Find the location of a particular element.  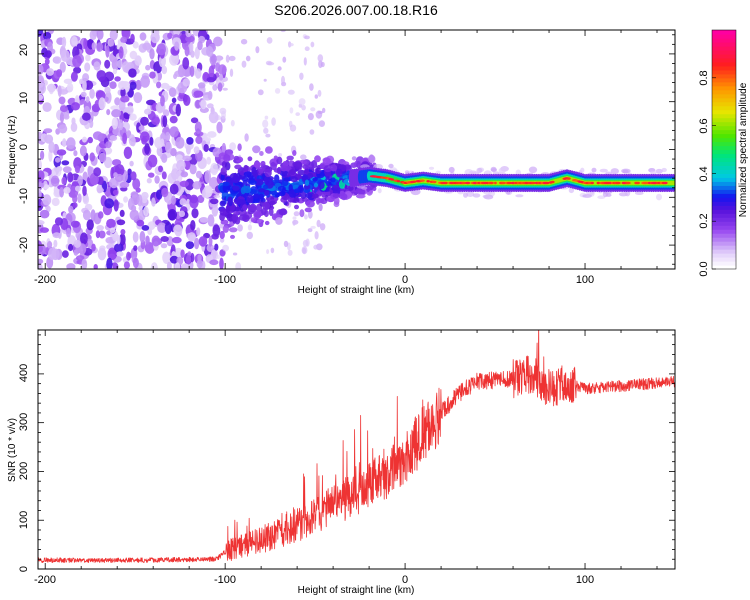

colorbar-tick-label-4: 0.8 is located at coordinates (704, 77).